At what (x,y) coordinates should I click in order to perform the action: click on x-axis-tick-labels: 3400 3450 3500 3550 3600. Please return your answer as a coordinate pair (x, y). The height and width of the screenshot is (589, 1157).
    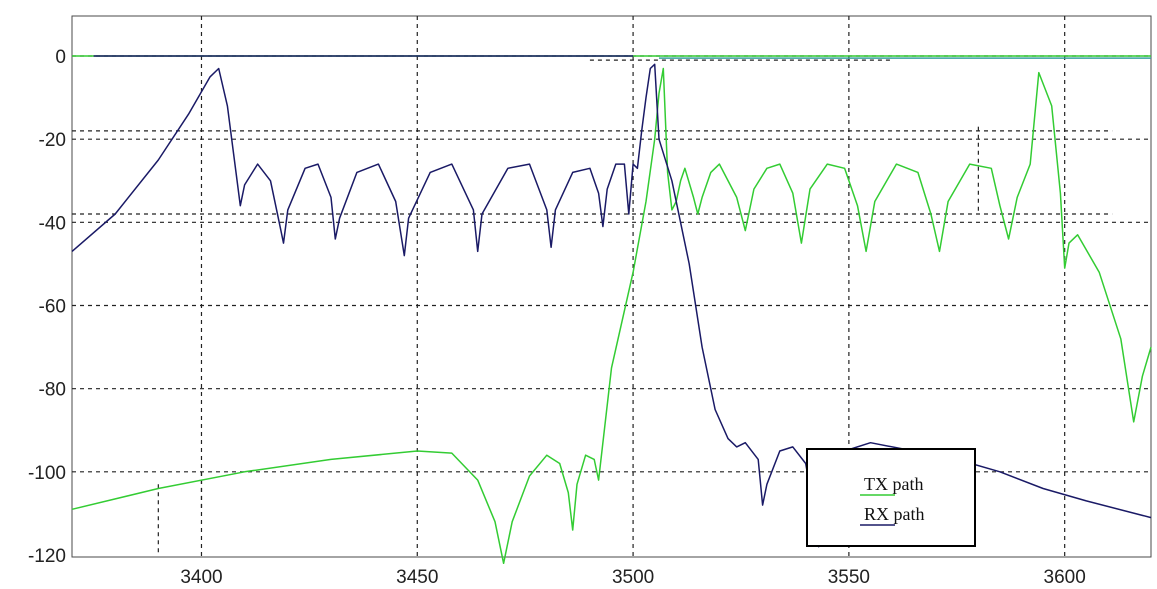
    Looking at the image, I should click on (632, 577).